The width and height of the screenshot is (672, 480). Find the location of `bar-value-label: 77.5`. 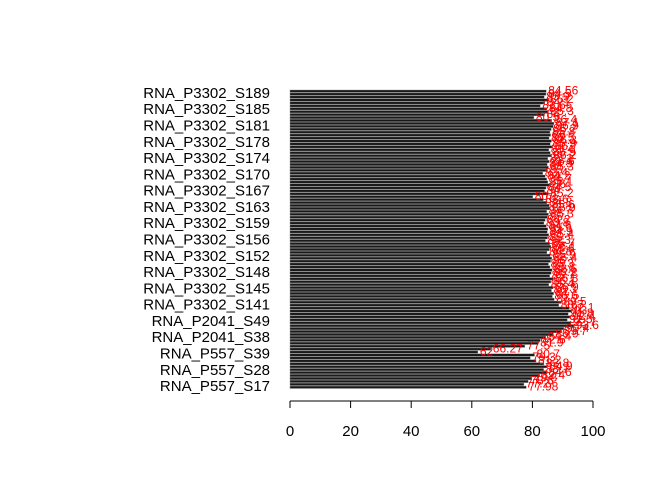

bar-value-label: 77.5 is located at coordinates (539, 345).